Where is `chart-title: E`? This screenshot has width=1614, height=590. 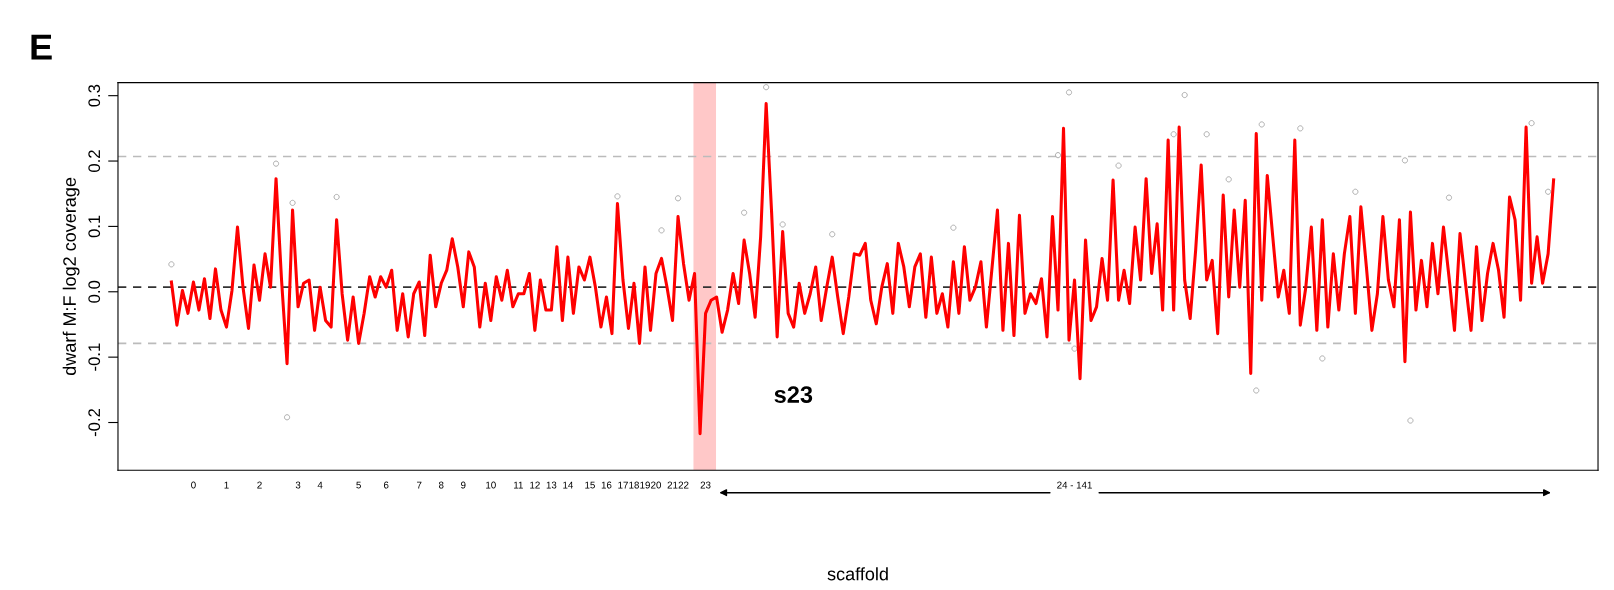
chart-title: E is located at coordinates (41, 47).